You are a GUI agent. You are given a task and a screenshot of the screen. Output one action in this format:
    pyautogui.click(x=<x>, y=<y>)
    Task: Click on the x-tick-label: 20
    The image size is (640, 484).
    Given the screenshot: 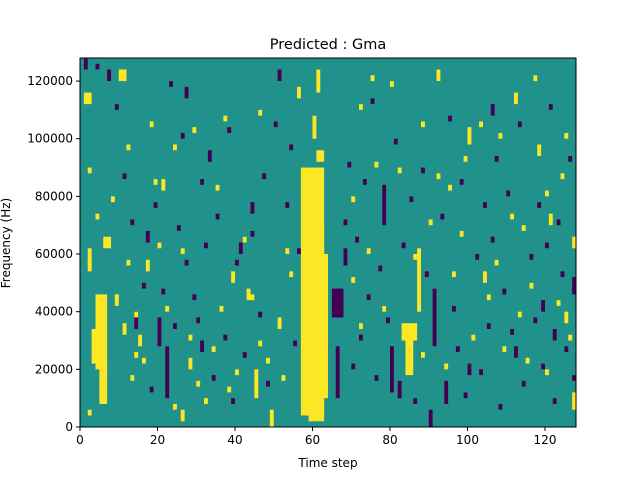 What is the action you would take?
    pyautogui.click(x=157, y=440)
    